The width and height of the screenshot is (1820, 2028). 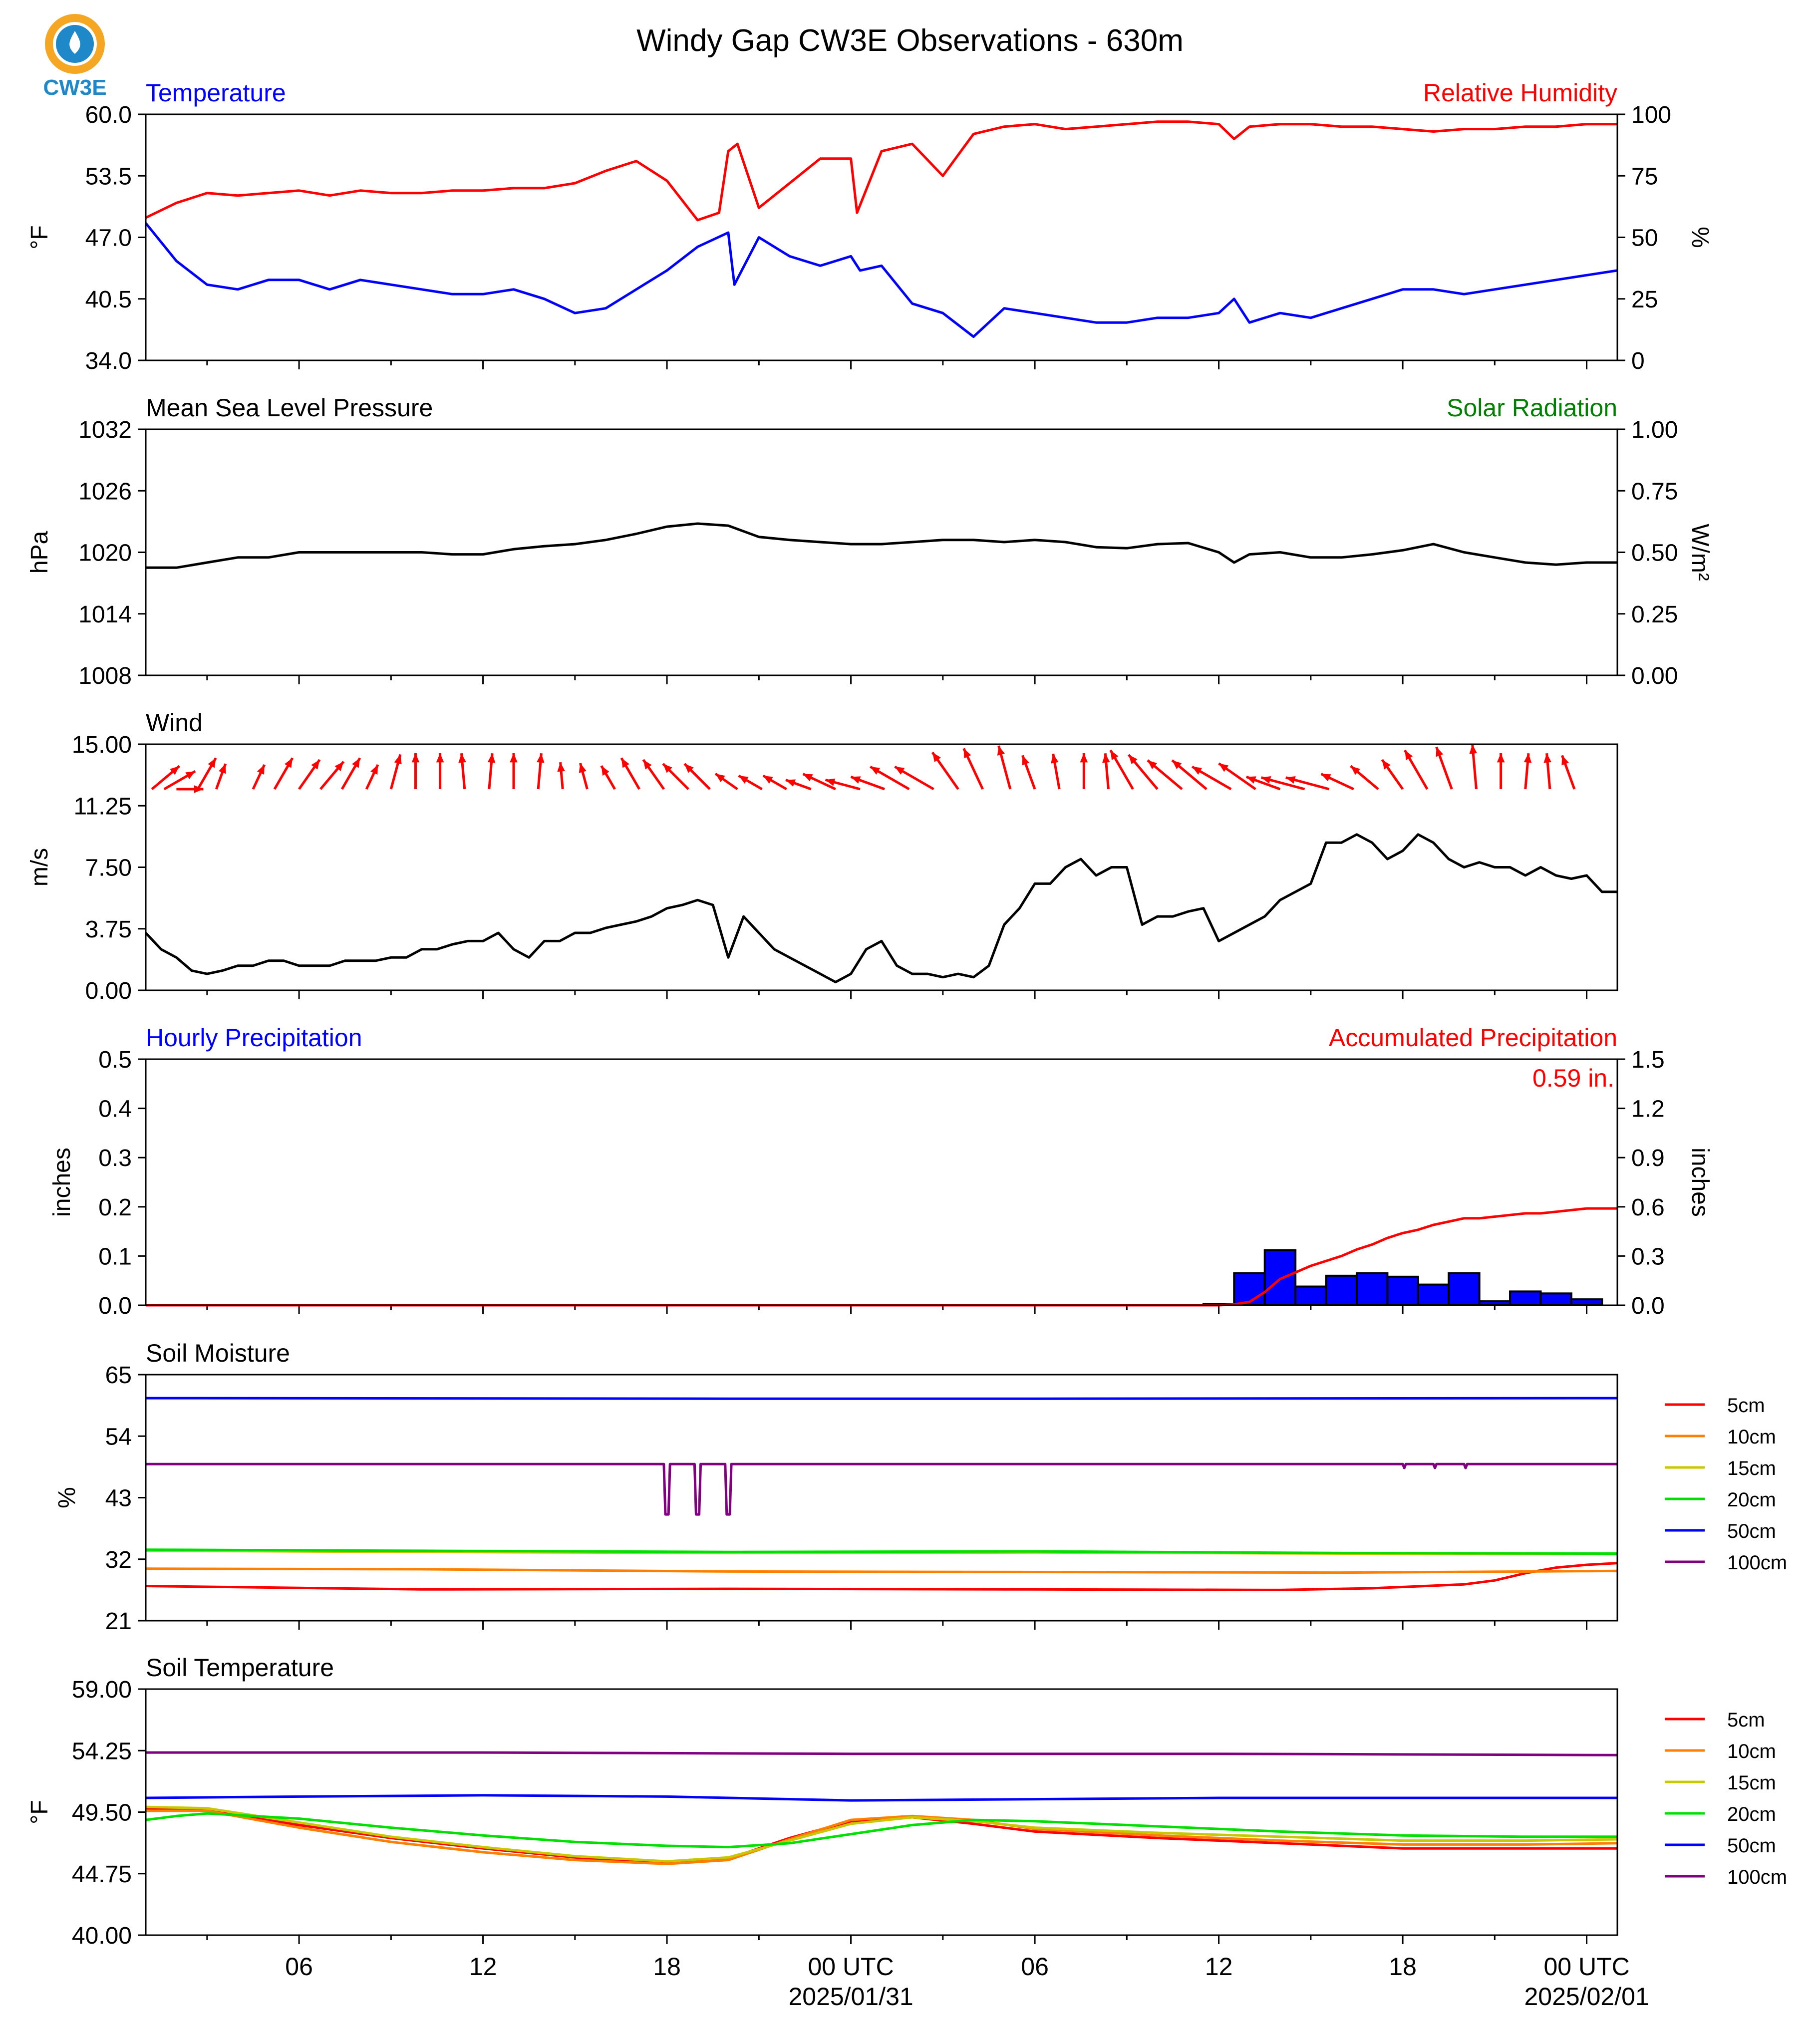 What do you see at coordinates (881, 280) in the screenshot?
I see `series-line-temperature` at bounding box center [881, 280].